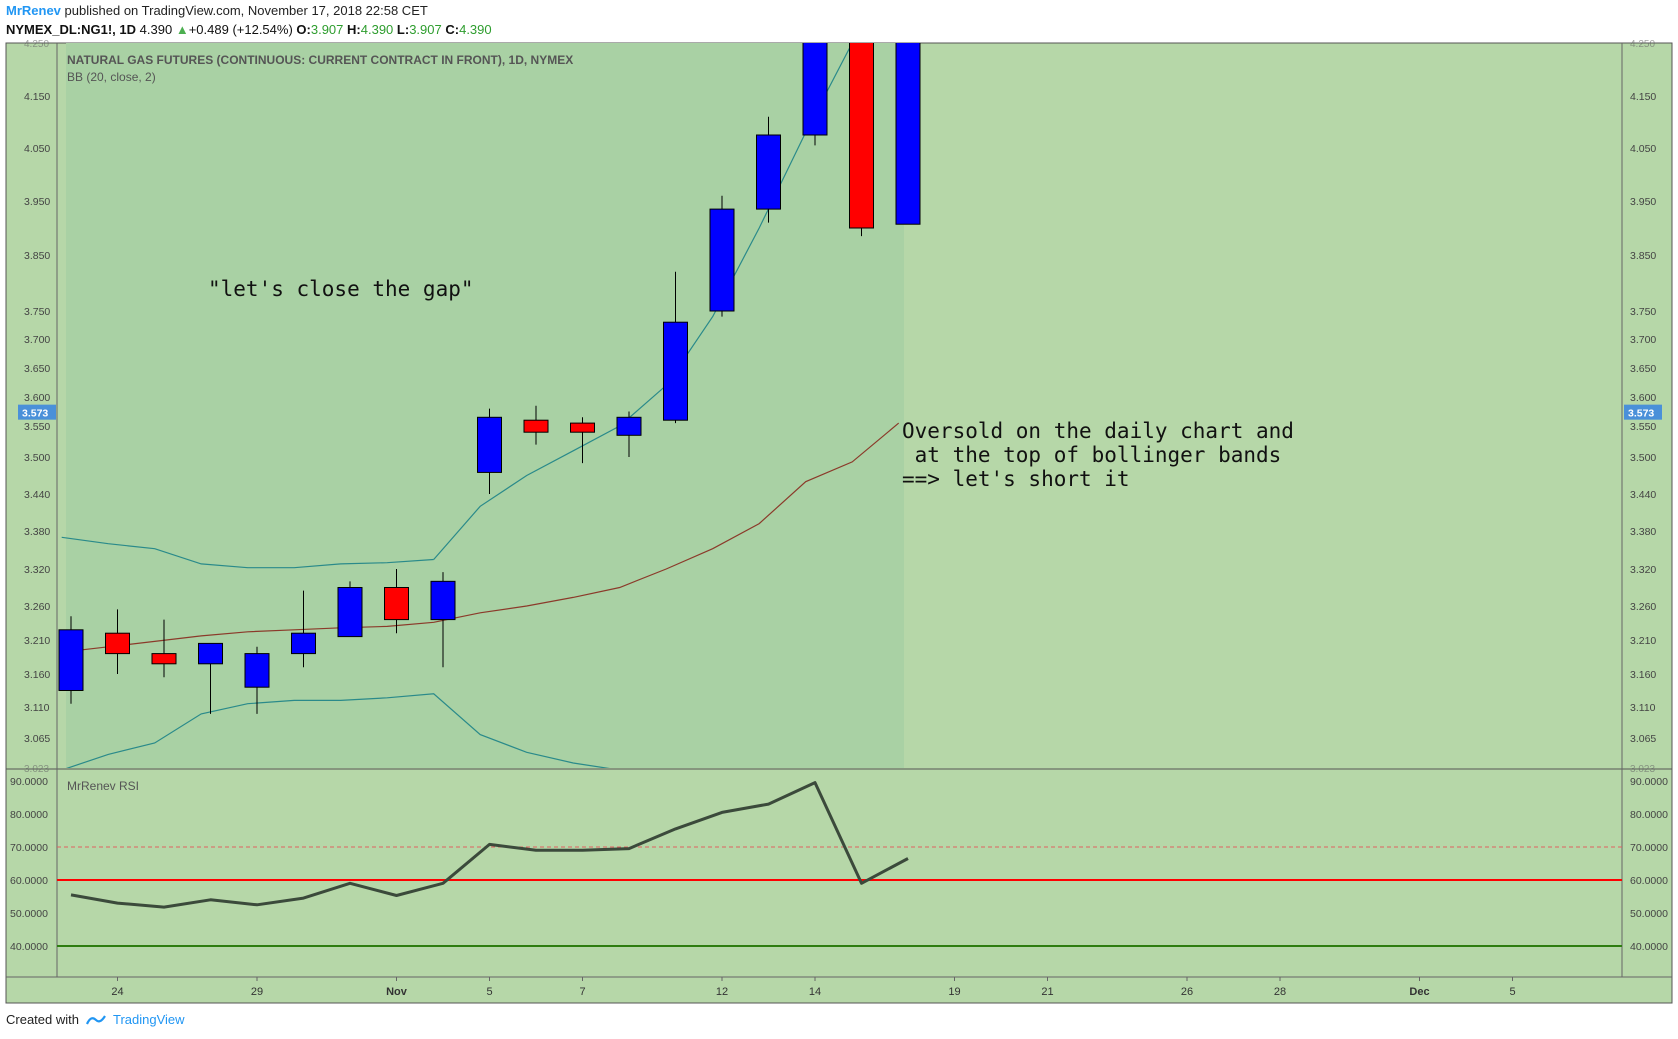 This screenshot has height=1039, width=1678. Describe the element at coordinates (182, 29) in the screenshot. I see `triangle-up-icon: ▲` at that location.